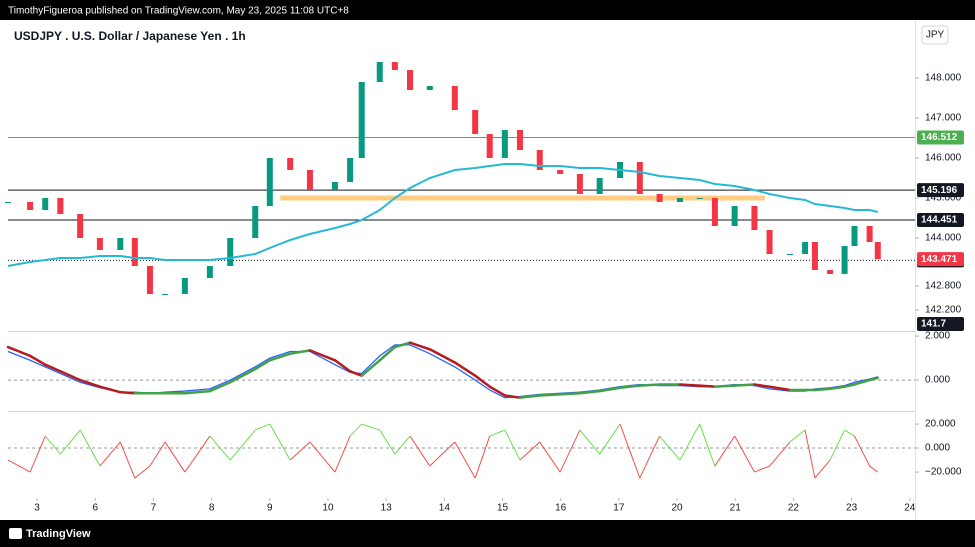  What do you see at coordinates (943, 78) in the screenshot?
I see `y-tick-label: 148.000` at bounding box center [943, 78].